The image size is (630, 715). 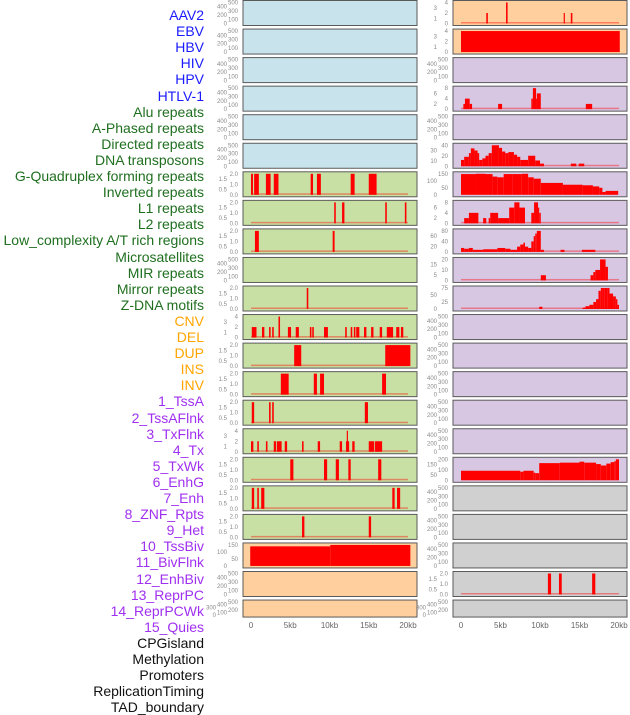 I want to click on y-tick-label: 4, so click(x=447, y=214).